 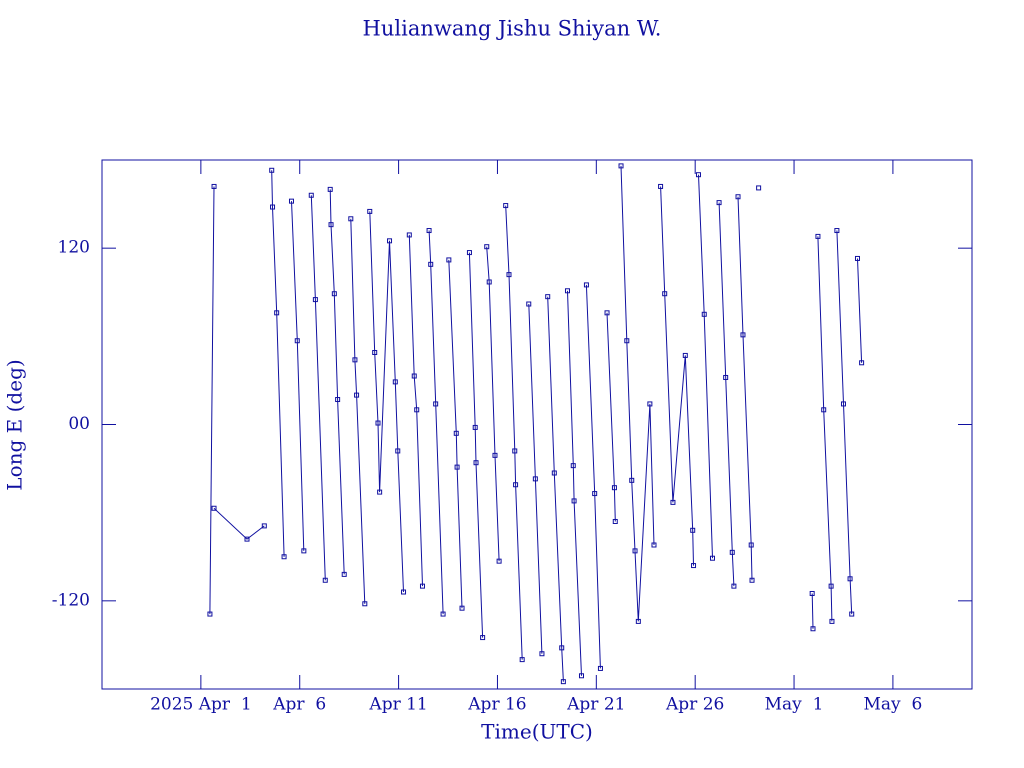 What do you see at coordinates (496, 705) in the screenshot?
I see `x-tick-label: Apr 16` at bounding box center [496, 705].